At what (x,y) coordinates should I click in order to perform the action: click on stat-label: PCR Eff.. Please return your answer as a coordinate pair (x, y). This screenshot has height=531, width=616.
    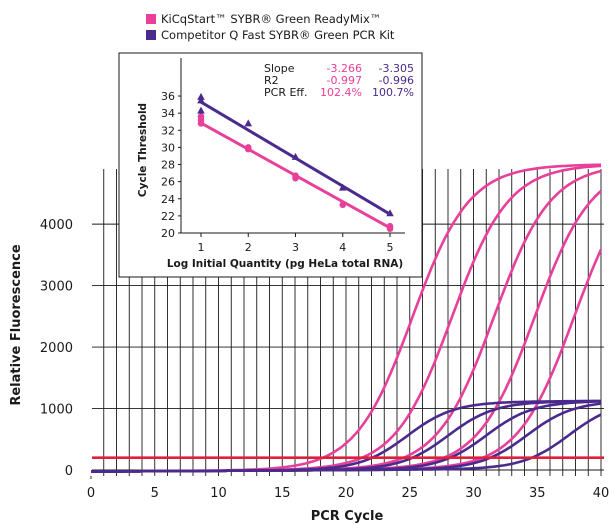
    Looking at the image, I should click on (285, 92).